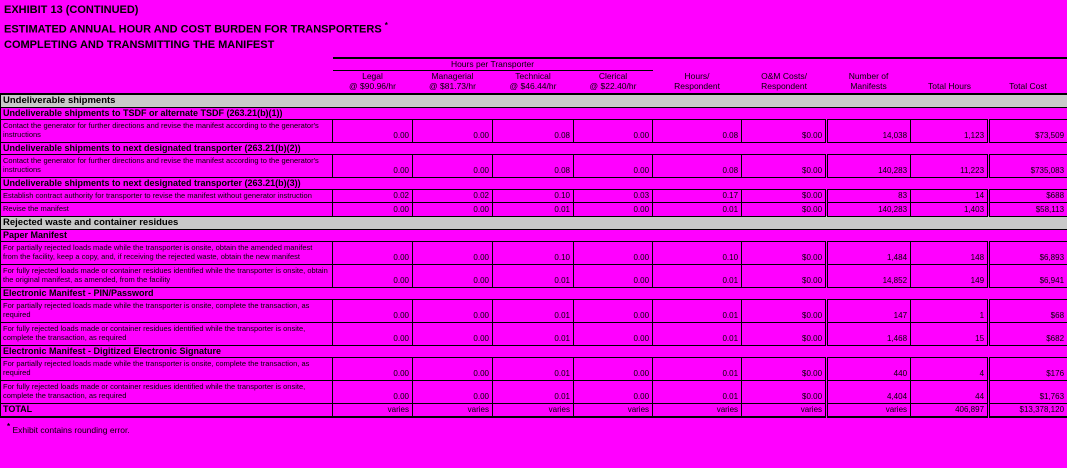 The image size is (1067, 468). Describe the element at coordinates (372, 410) in the screenshot. I see `cell-legal: varies` at that location.